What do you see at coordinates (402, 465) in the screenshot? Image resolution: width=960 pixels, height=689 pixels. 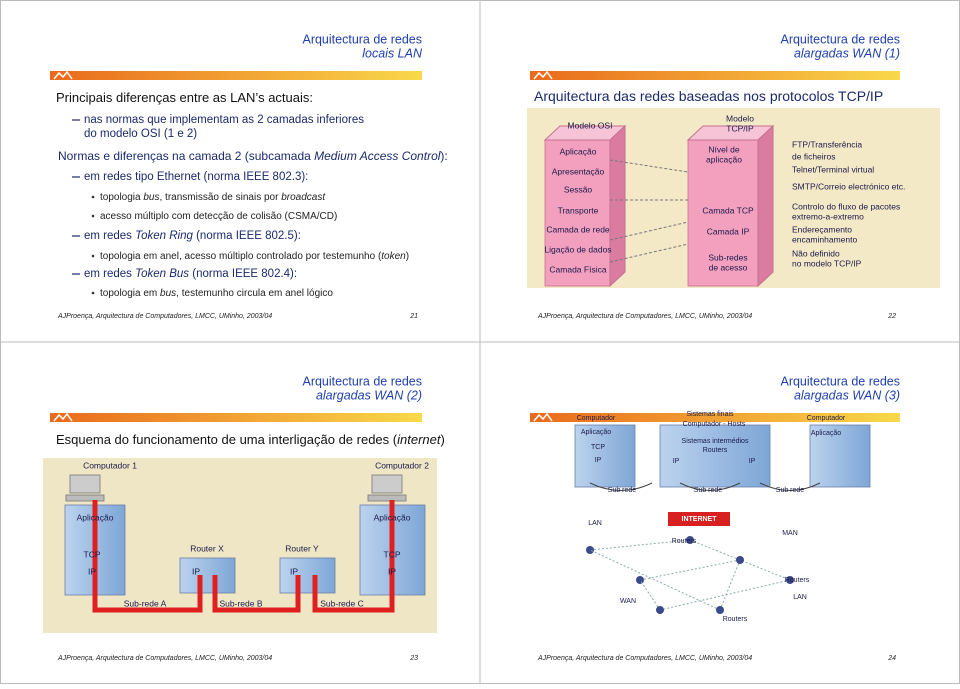 I see `diagram-label: Computador 2` at bounding box center [402, 465].